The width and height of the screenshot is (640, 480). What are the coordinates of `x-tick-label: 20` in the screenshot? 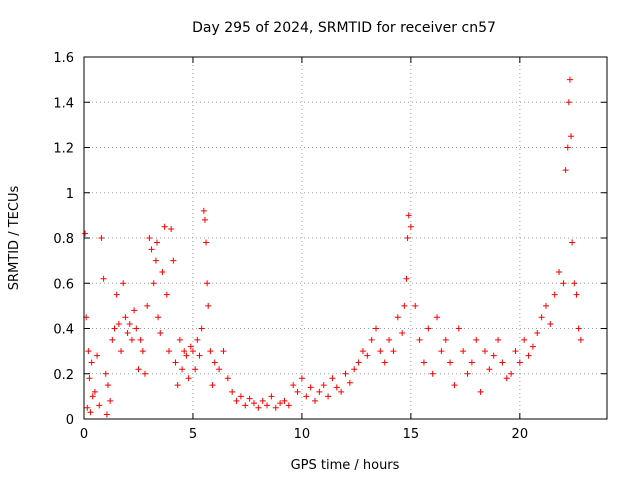 It's located at (520, 434).